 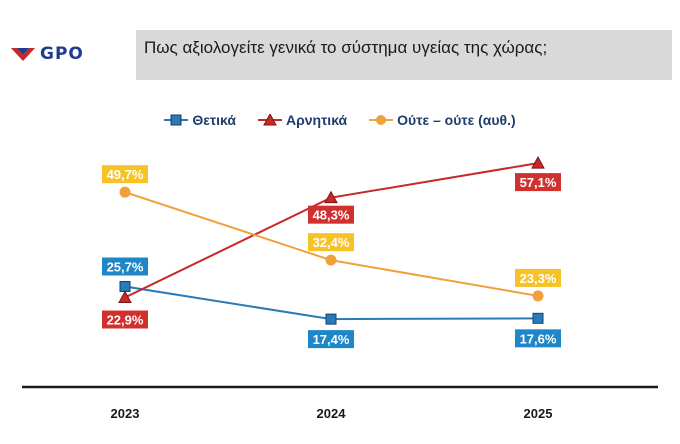 I want to click on data-label-positive: 17,4%, so click(x=331, y=339).